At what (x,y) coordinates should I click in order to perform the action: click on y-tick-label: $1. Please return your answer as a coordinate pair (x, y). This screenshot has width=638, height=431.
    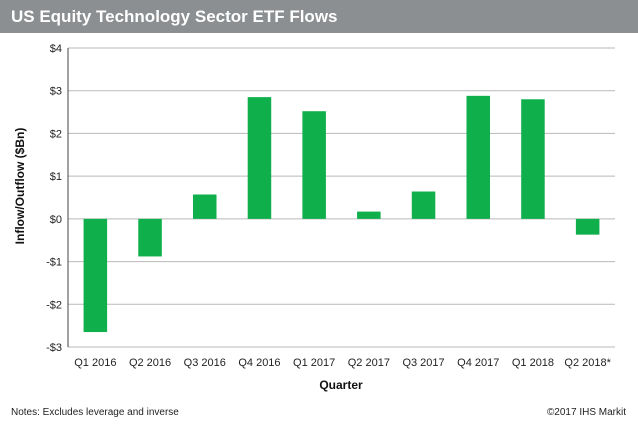
    Looking at the image, I should click on (56, 177).